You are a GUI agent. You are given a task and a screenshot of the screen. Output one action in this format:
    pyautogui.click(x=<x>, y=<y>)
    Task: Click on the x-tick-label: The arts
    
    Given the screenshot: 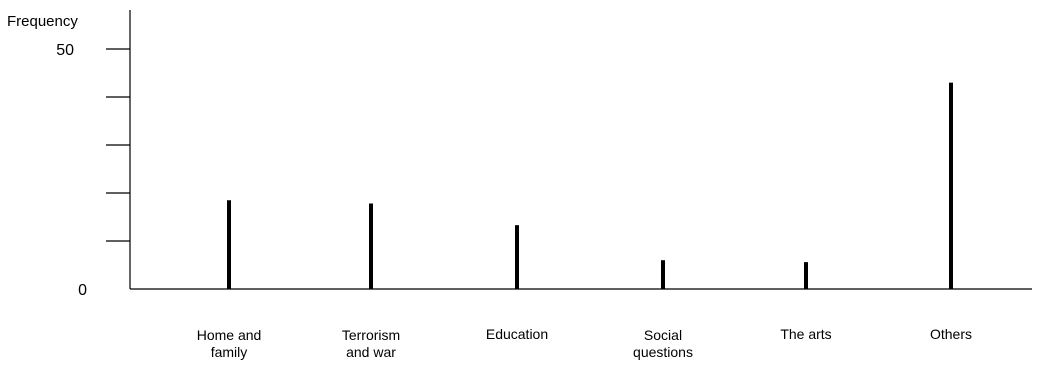 What is the action you would take?
    pyautogui.click(x=805, y=334)
    